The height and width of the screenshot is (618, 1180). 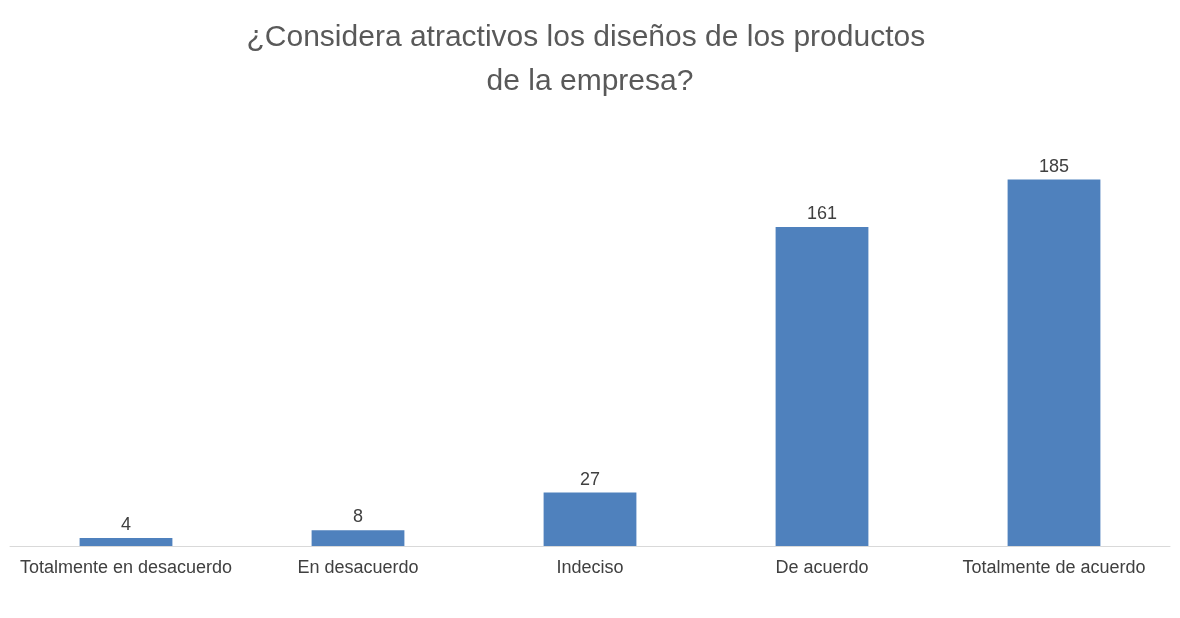 What do you see at coordinates (590, 567) in the screenshot?
I see `x-tick-label: Indeciso` at bounding box center [590, 567].